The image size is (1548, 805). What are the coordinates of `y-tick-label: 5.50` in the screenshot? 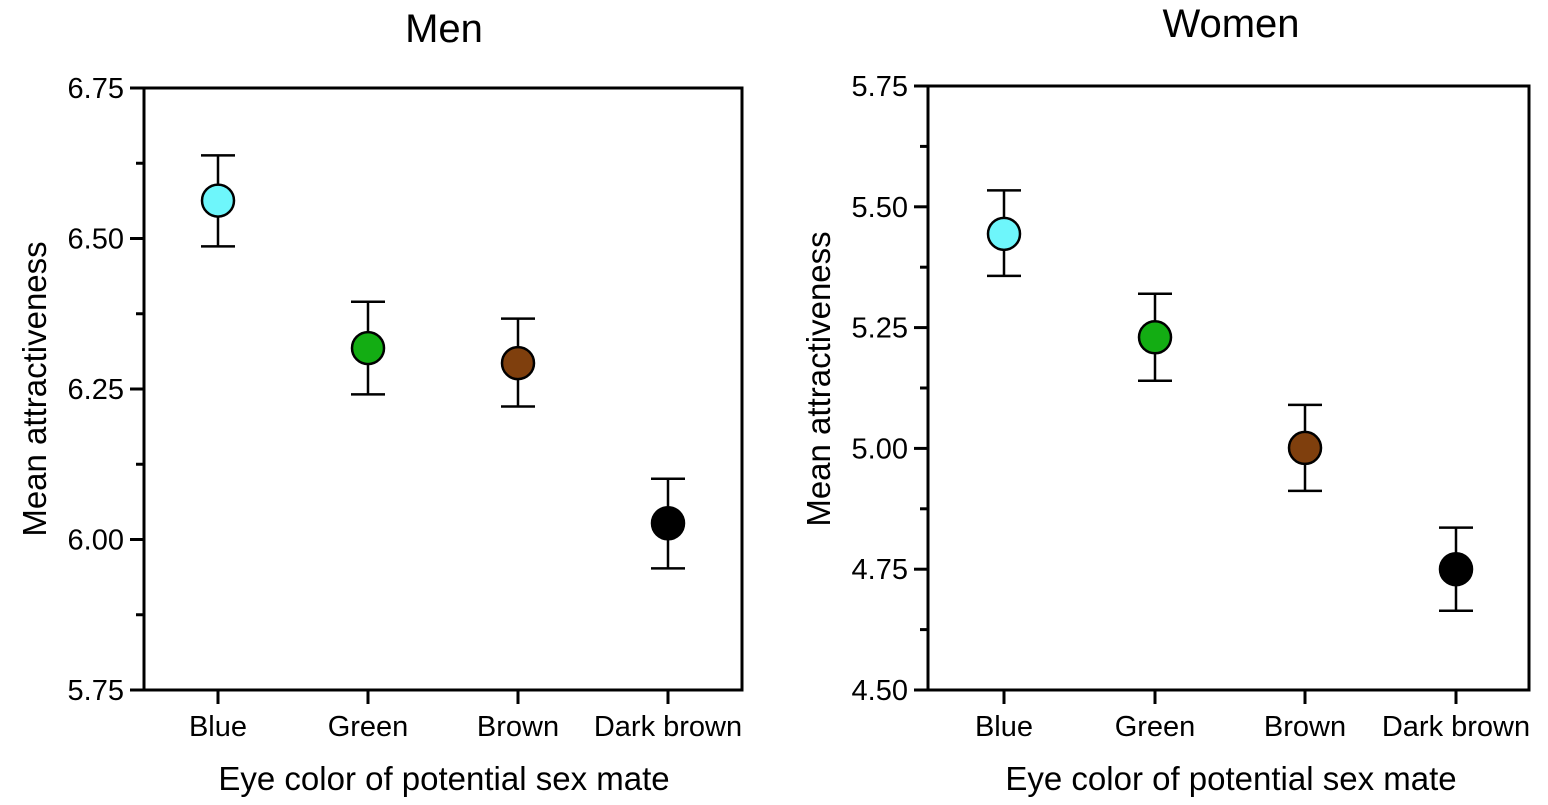 It's located at (880, 208).